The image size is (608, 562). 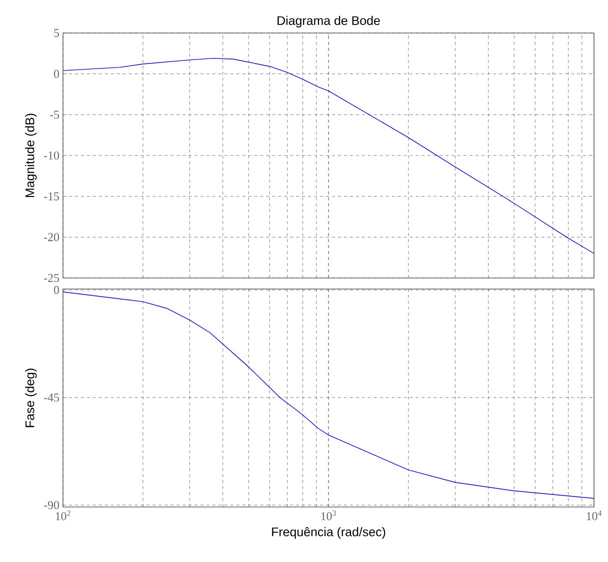 I want to click on x-tick-label: 10$^{2}$, so click(x=63, y=515).